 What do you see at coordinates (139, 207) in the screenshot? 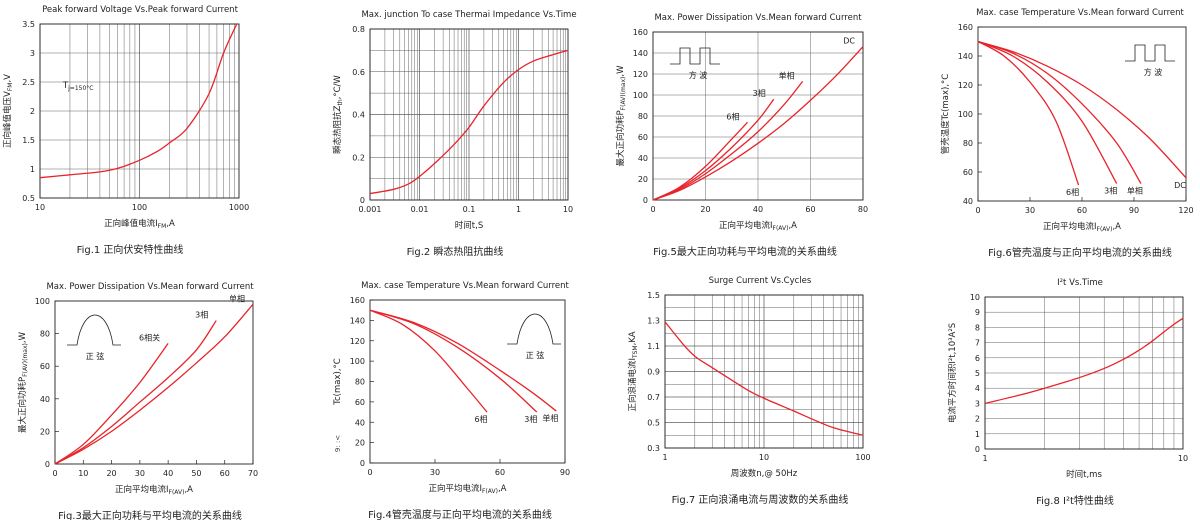
I see `x-tick-label: 100` at bounding box center [139, 207].